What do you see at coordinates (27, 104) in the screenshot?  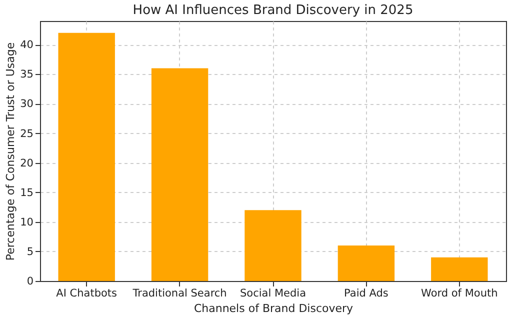 I see `y-tick-label: 30` at bounding box center [27, 104].